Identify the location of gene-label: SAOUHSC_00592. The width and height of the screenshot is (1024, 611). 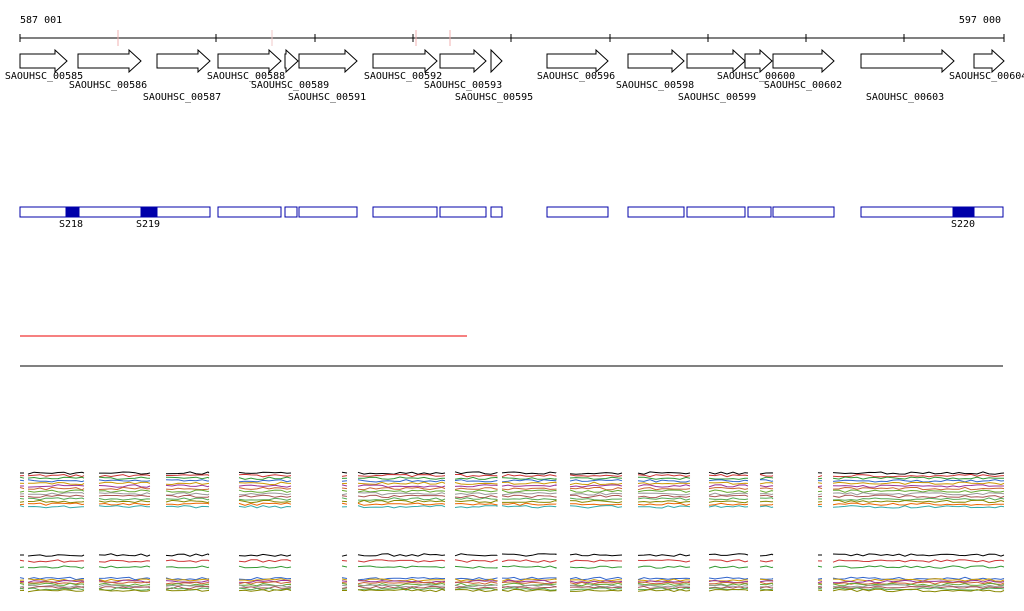
(403, 76).